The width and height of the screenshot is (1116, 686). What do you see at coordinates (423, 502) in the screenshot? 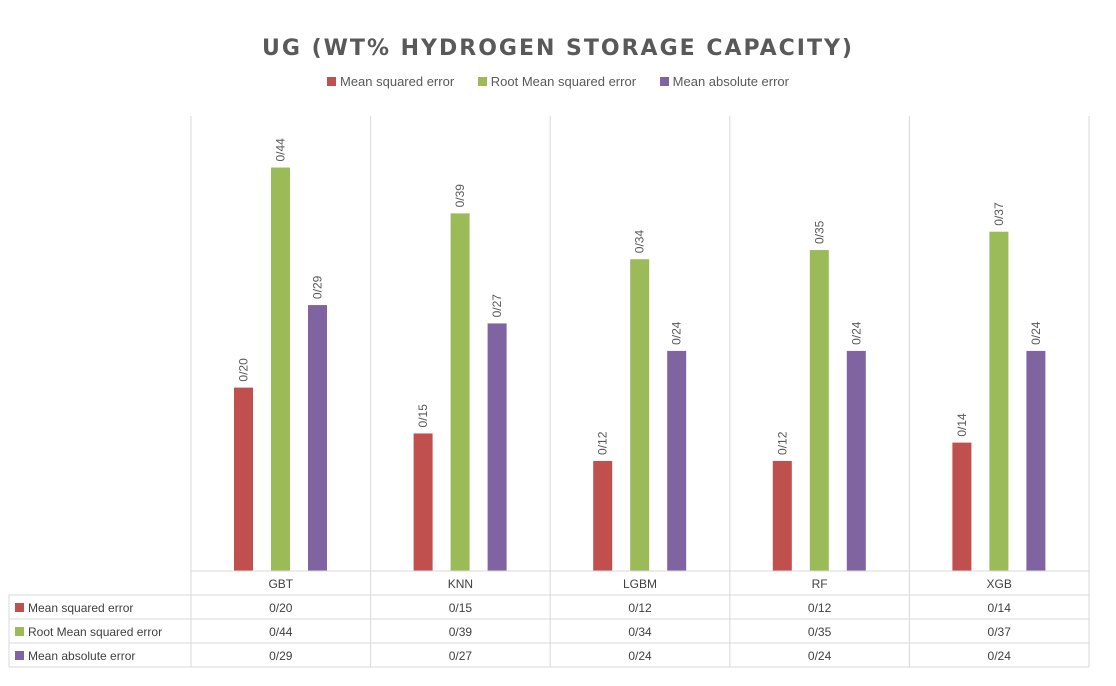
I see `bar-mse-knn` at bounding box center [423, 502].